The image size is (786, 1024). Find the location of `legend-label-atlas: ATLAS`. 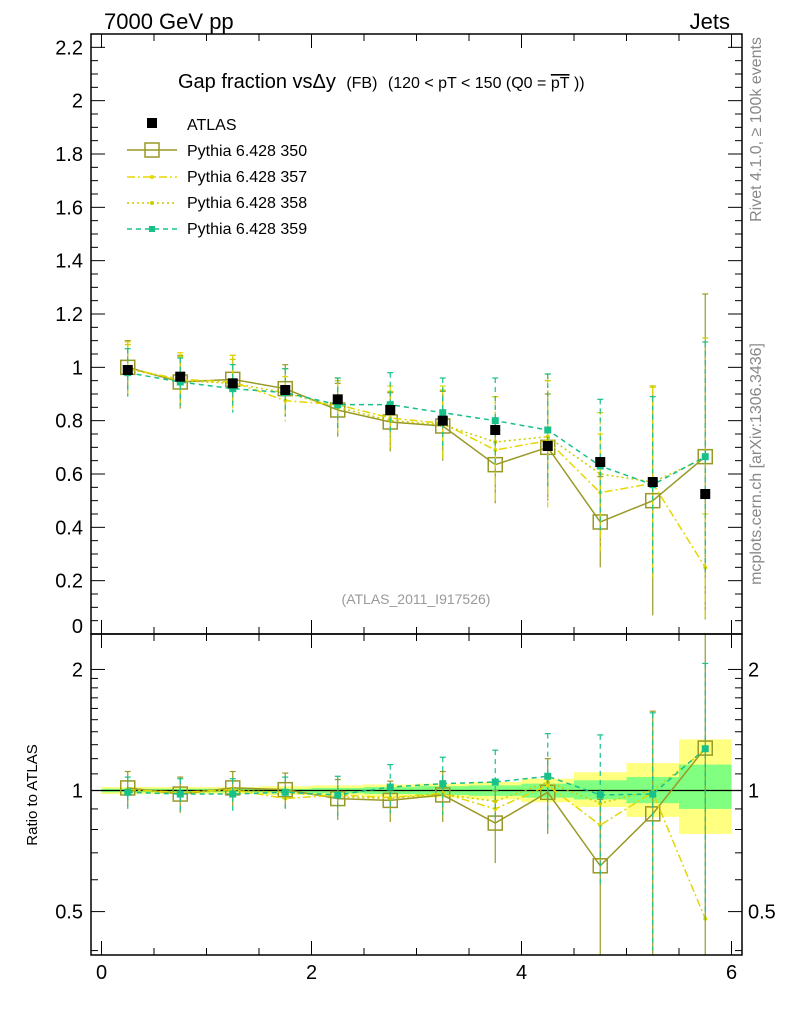

legend-label-atlas: ATLAS is located at coordinates (212, 125).